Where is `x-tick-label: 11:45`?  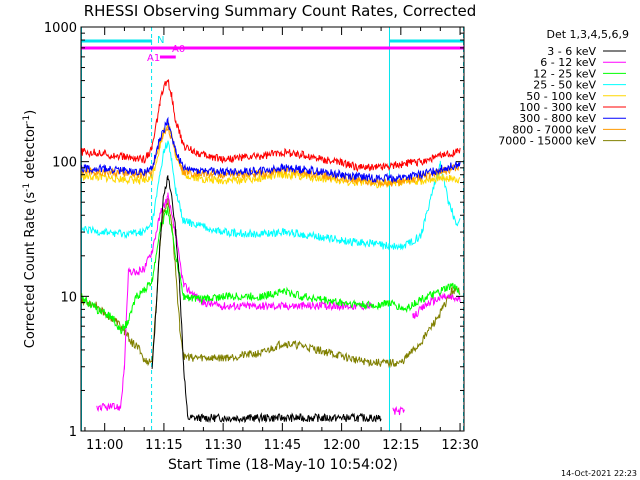
x-tick-label: 11:45 is located at coordinates (282, 445).